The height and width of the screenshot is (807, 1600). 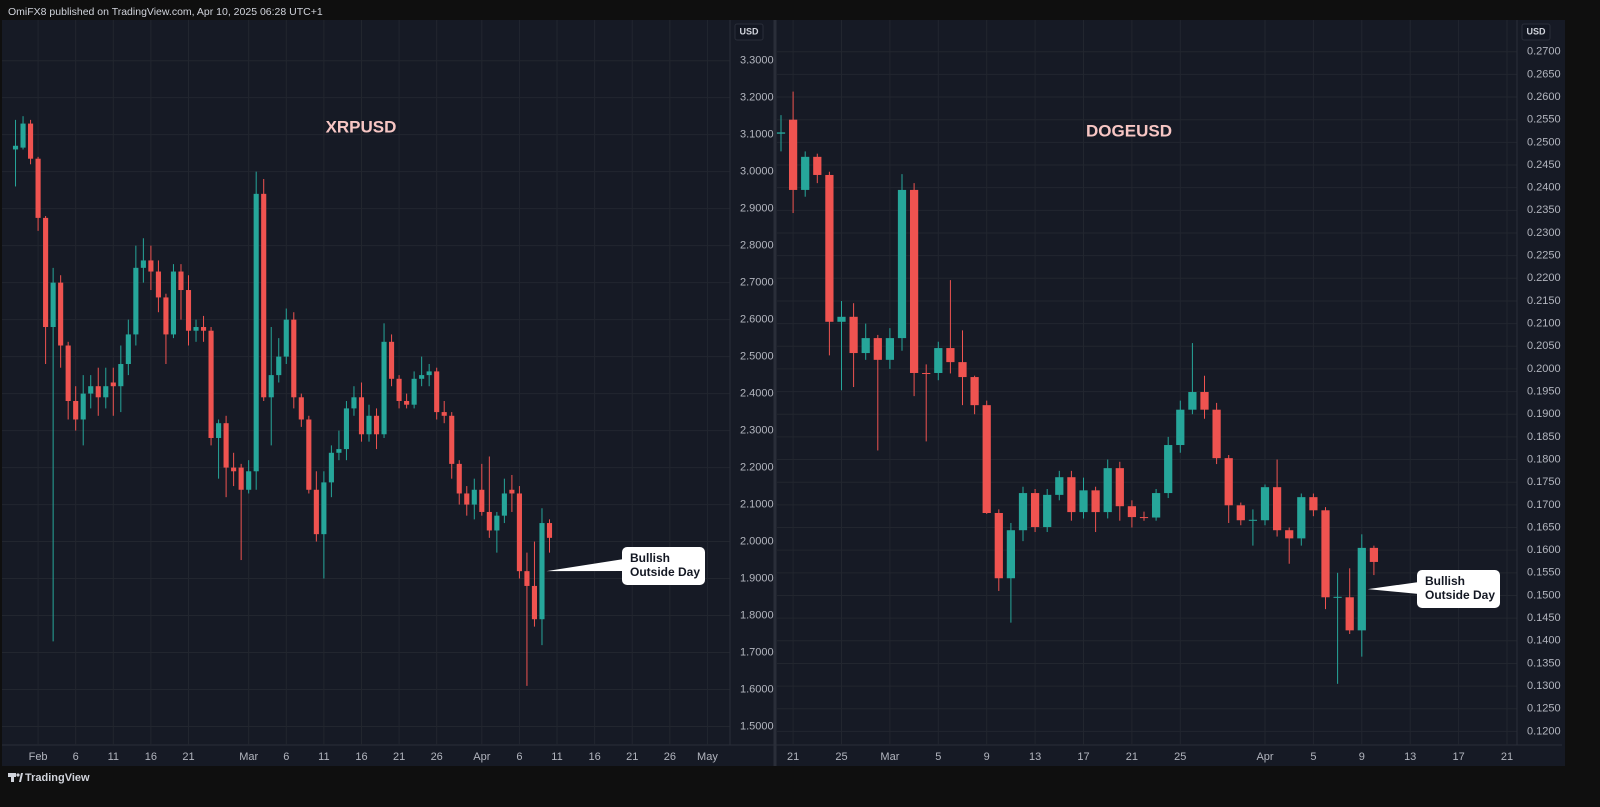 I want to click on y-tick-label: 1.7000, so click(x=757, y=652).